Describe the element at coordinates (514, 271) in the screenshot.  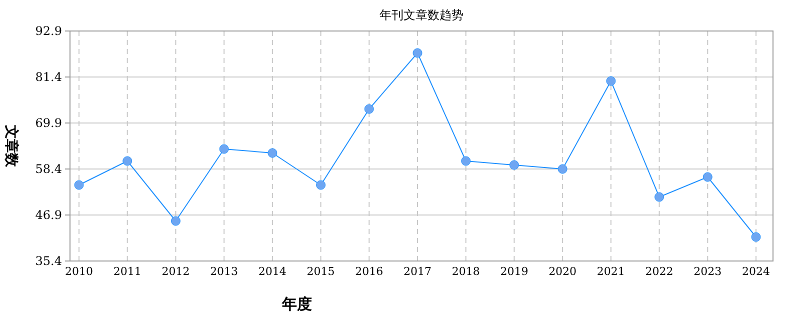
I see `x-tick-label: 2019` at that location.